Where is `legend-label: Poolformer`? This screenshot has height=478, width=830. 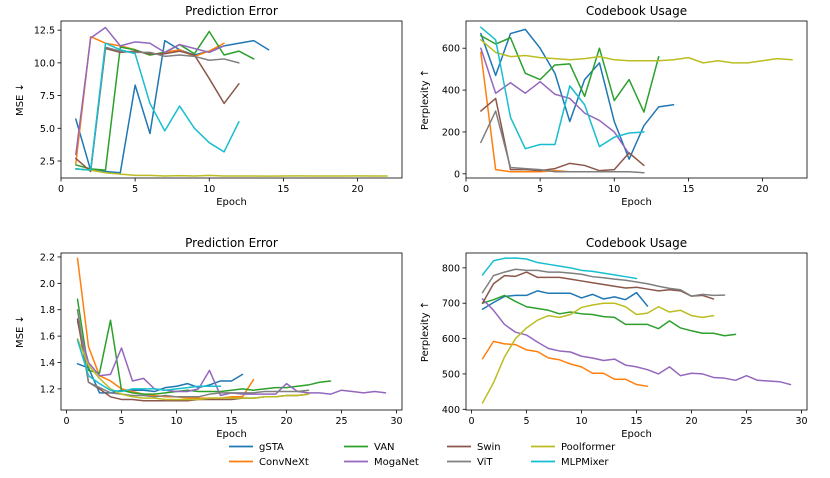 legend-label: Poolformer is located at coordinates (588, 447).